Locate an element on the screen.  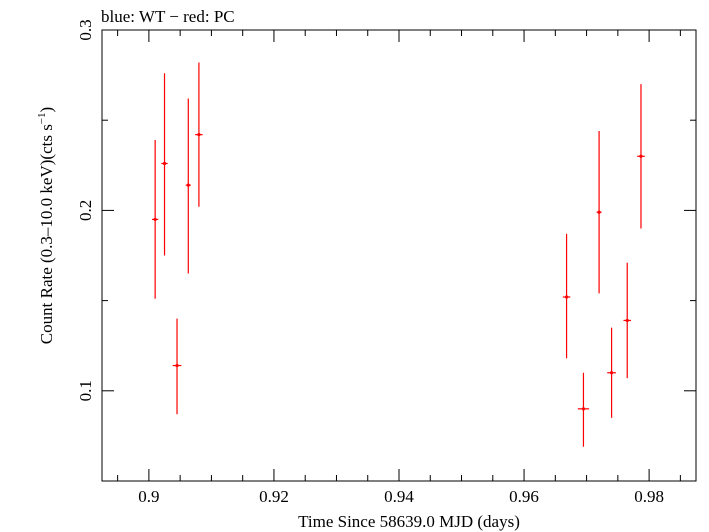
y-axis-label-main: Count Rate (0.3–10.0 keV)(cts s is located at coordinates (46, 234).